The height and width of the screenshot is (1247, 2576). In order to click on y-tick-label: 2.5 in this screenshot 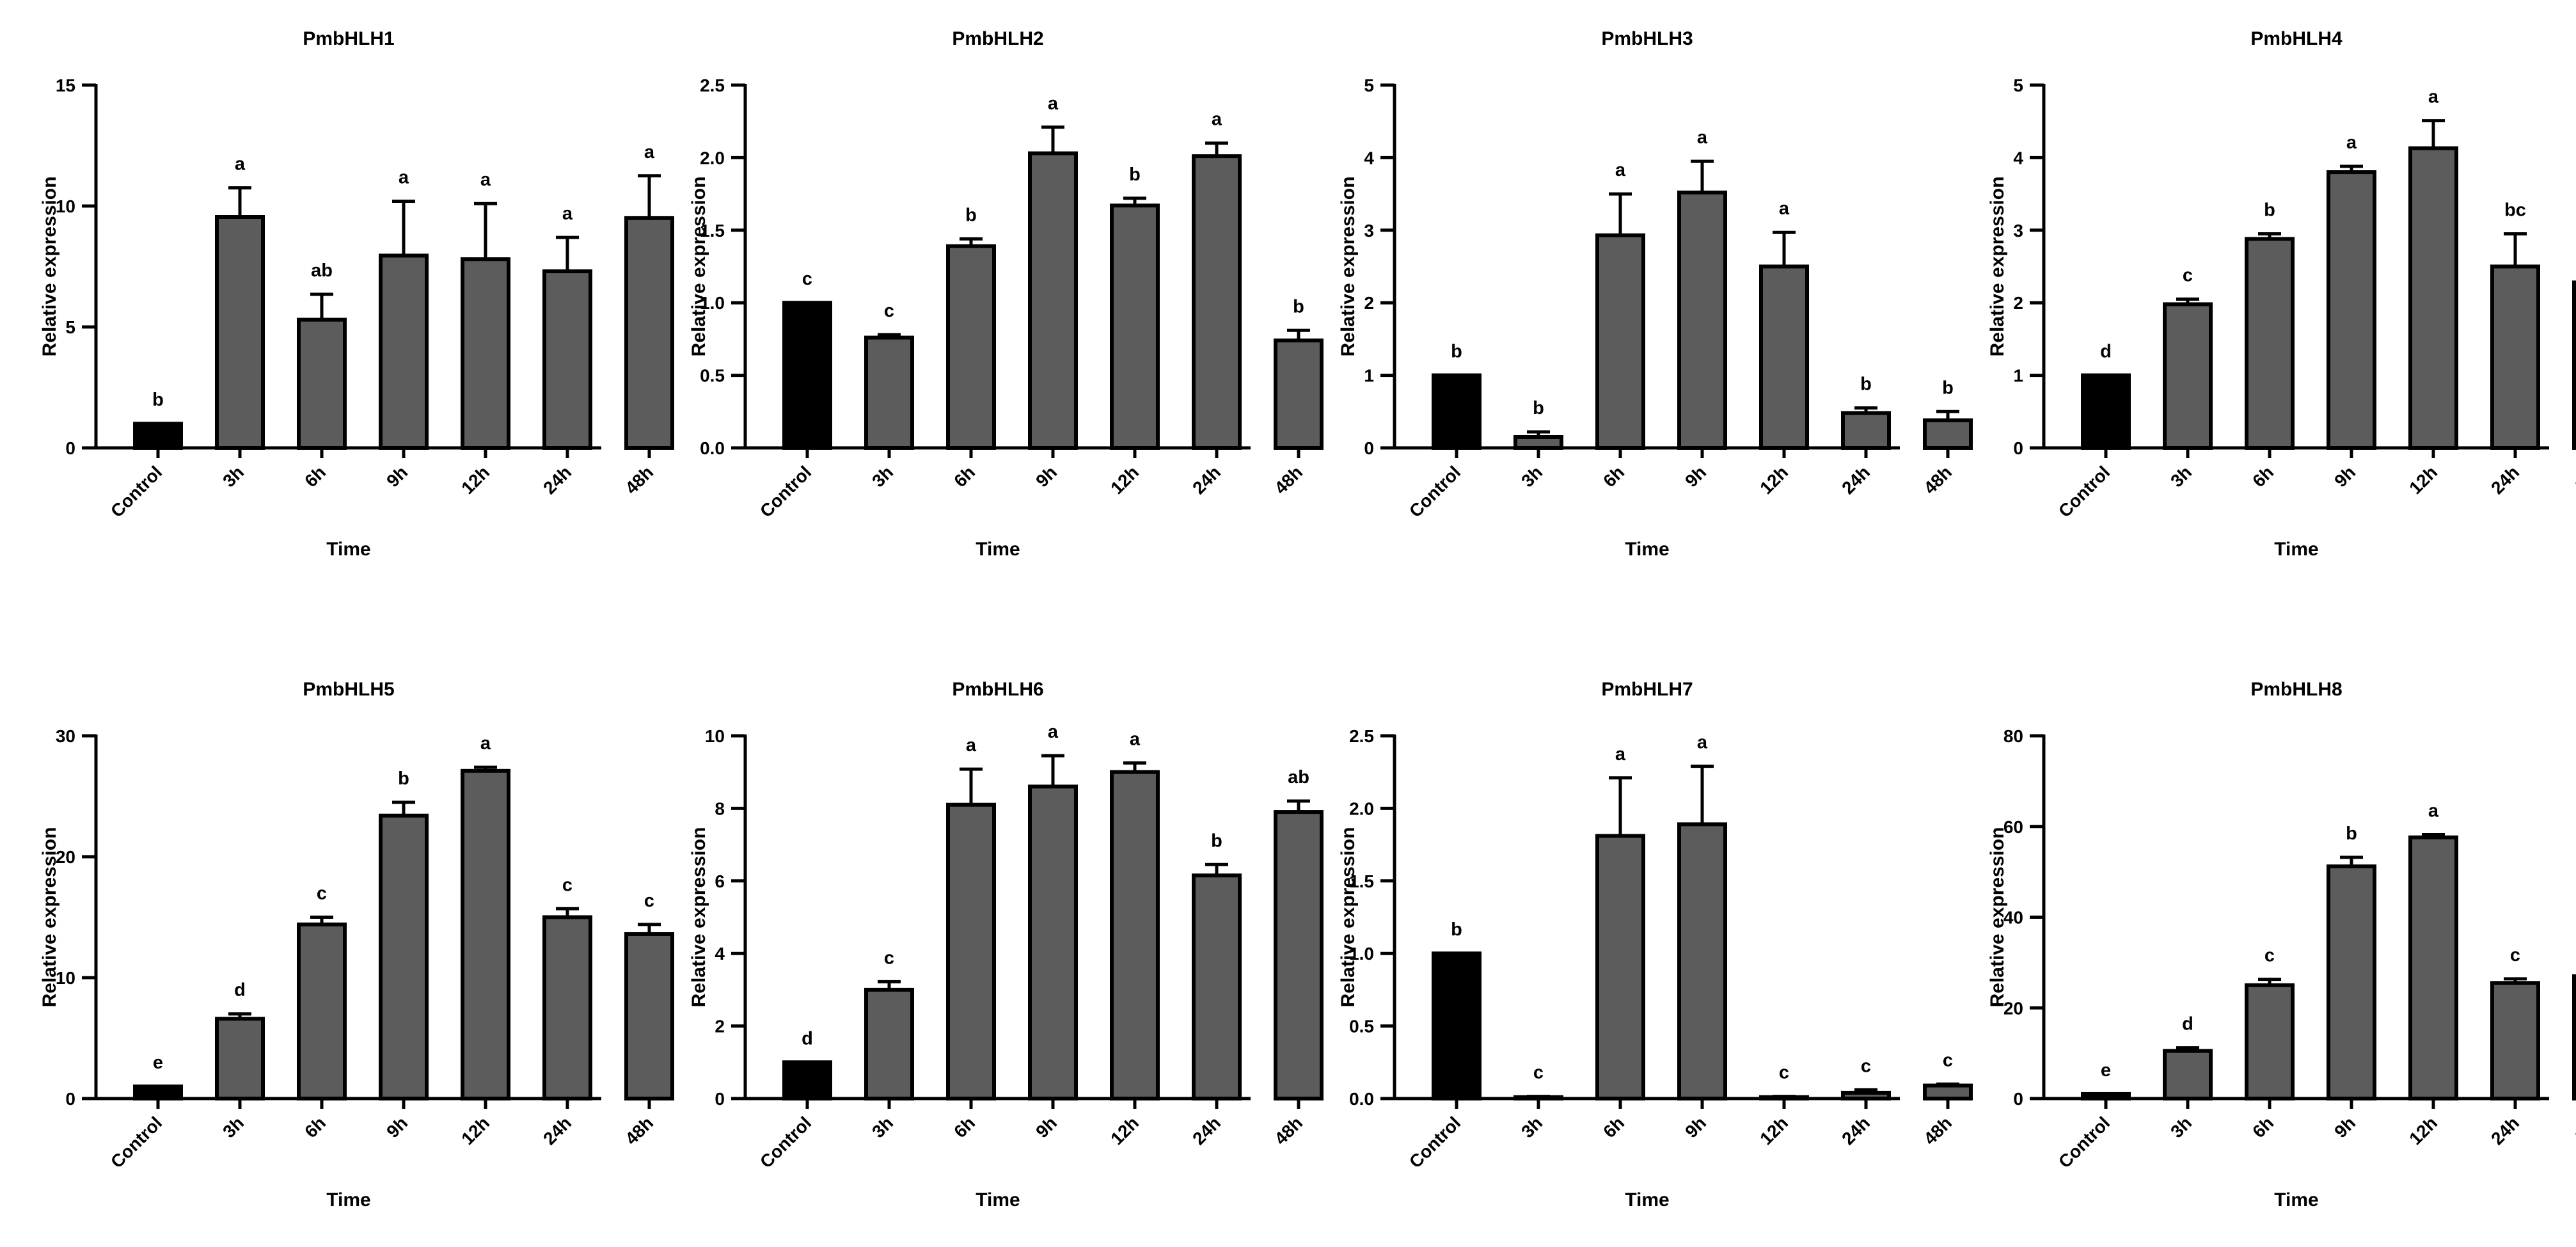, I will do `click(1361, 736)`.